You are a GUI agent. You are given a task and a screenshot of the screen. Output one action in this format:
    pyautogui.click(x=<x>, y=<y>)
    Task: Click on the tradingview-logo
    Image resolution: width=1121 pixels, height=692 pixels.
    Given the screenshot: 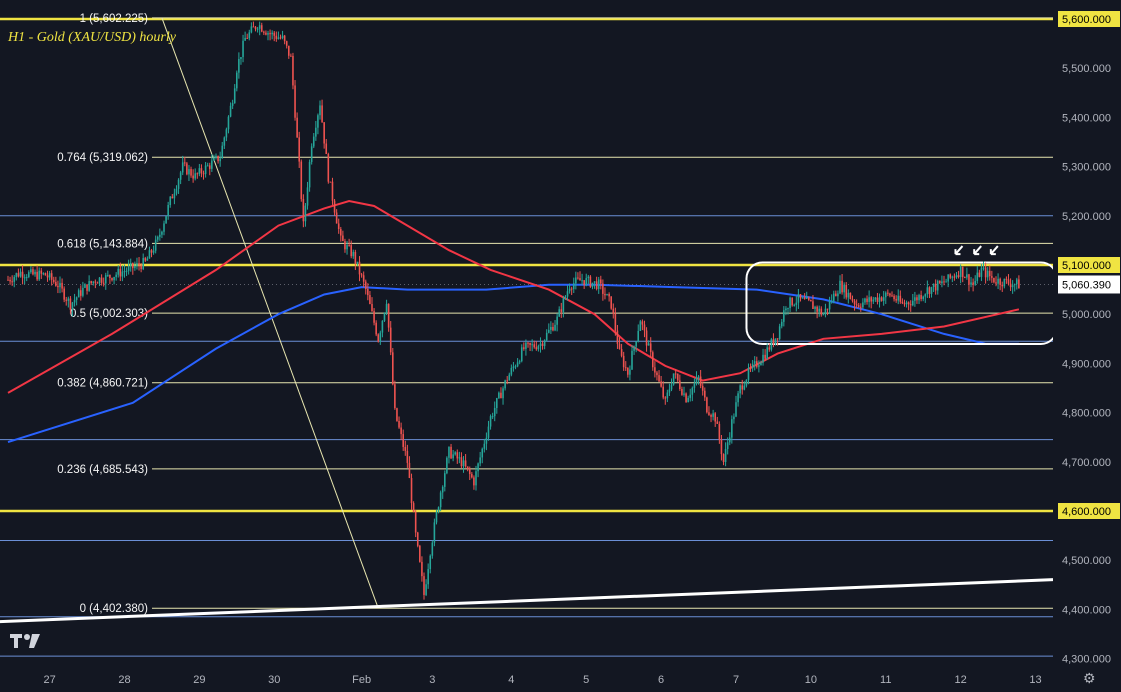 What is the action you would take?
    pyautogui.click(x=27, y=641)
    